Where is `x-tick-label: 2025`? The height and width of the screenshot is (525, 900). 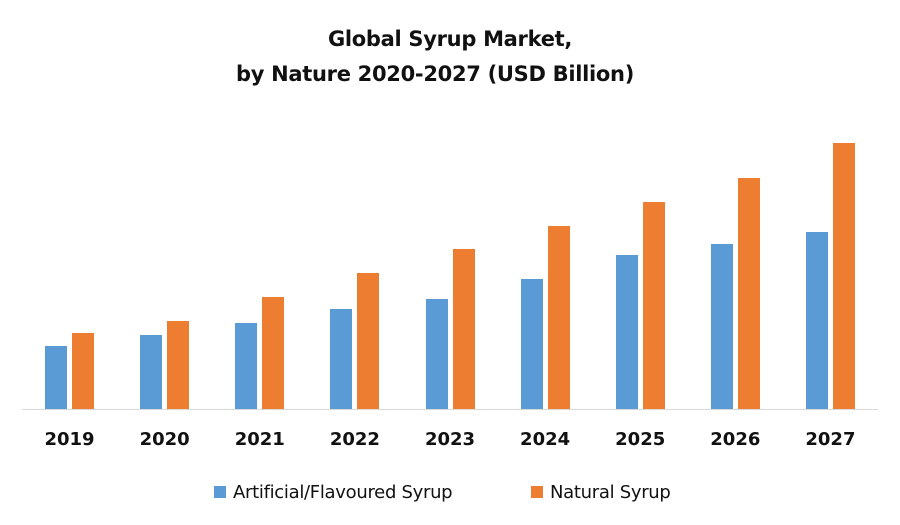
x-tick-label: 2025 is located at coordinates (640, 439).